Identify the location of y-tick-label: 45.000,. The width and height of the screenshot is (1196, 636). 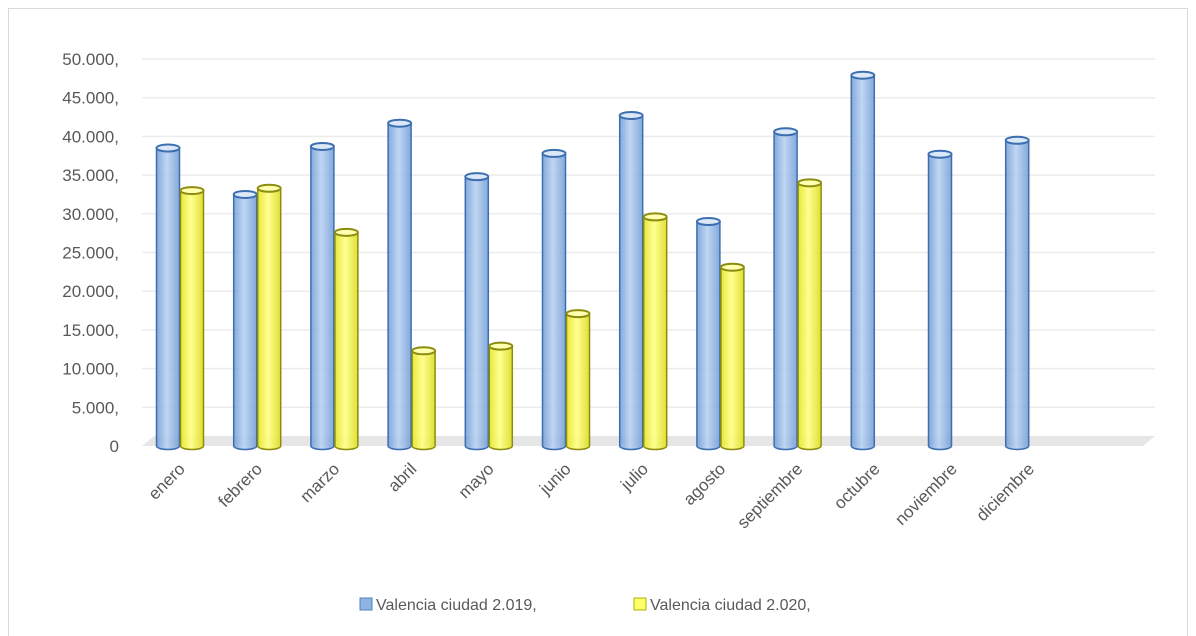
(90, 98).